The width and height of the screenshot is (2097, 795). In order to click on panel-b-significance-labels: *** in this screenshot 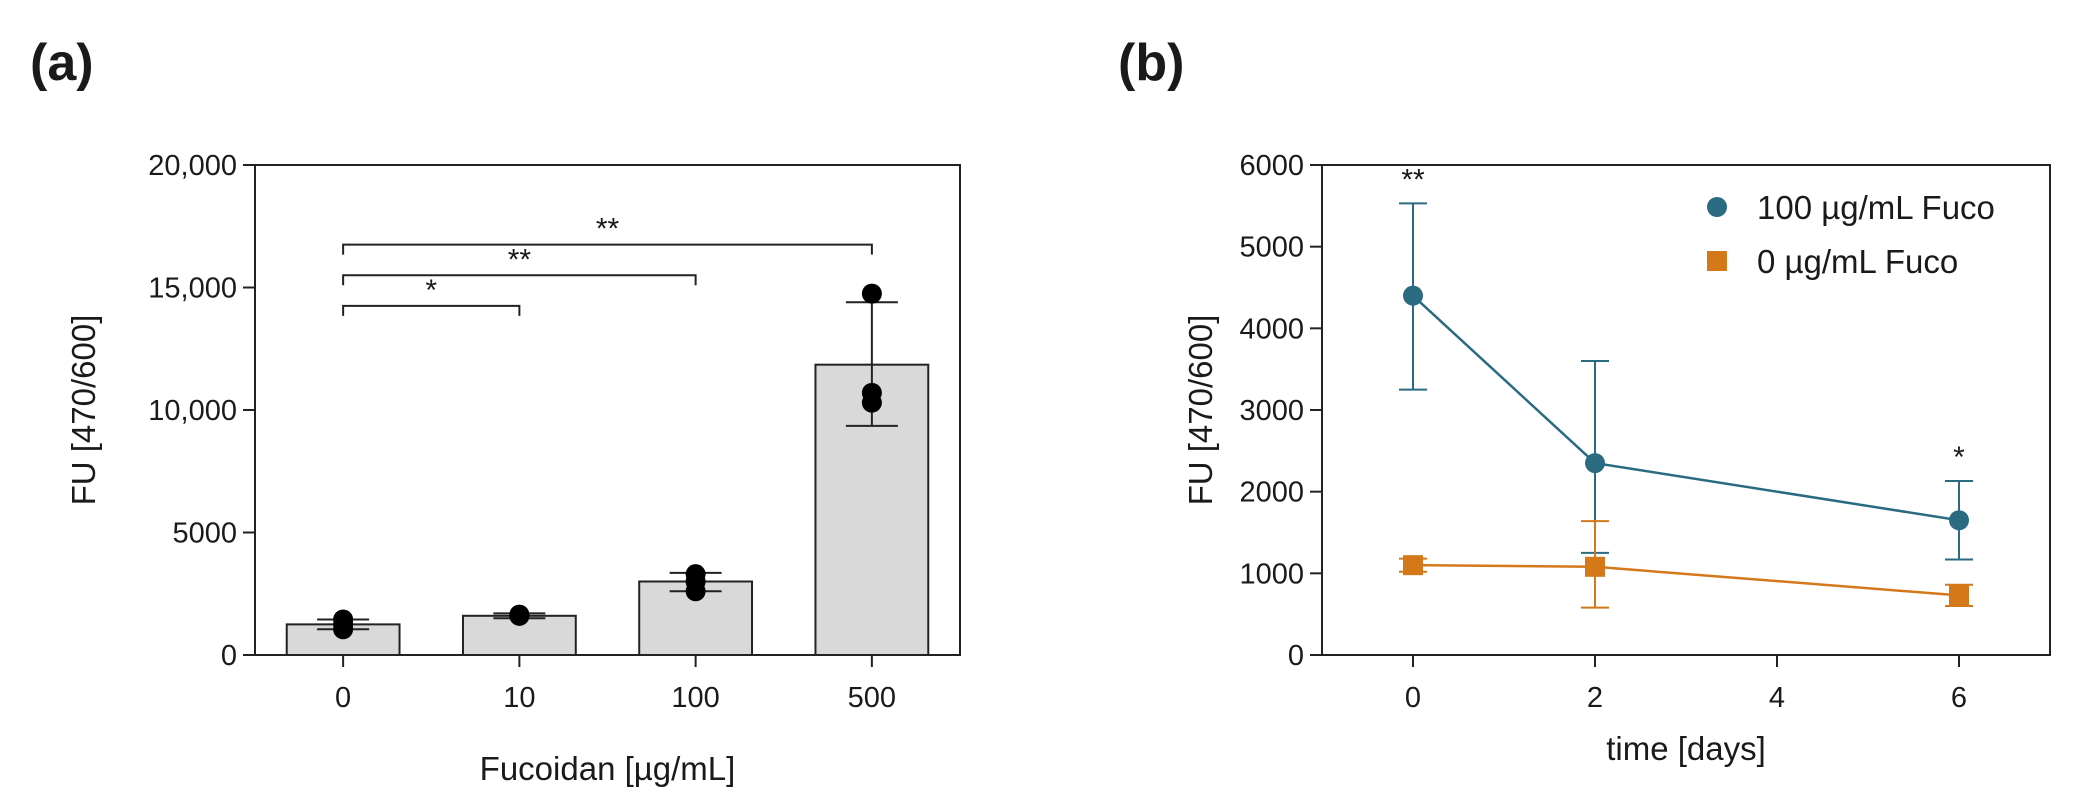, I will do `click(1683, 318)`.